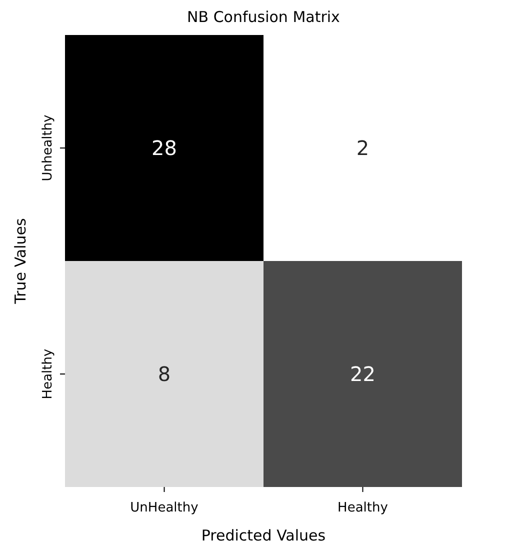  Describe the element at coordinates (263, 17) in the screenshot. I see `chart-title: NB Confusion Matrix` at that location.